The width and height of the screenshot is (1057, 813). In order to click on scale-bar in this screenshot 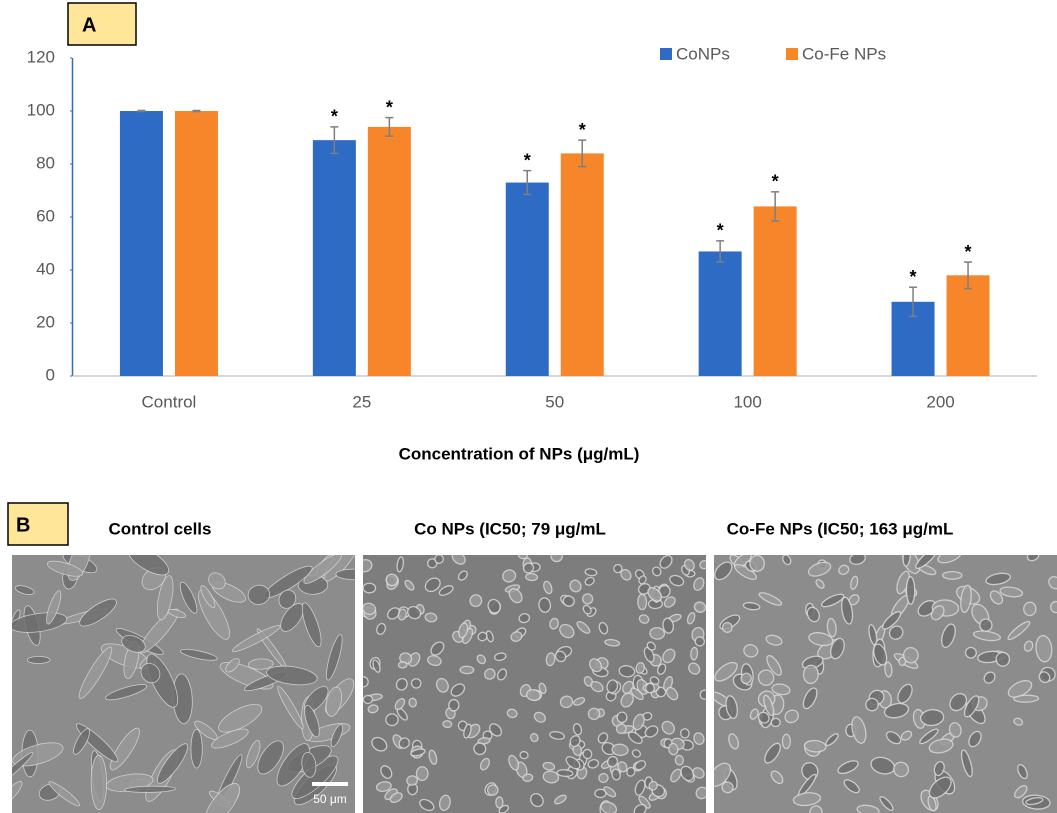, I will do `click(330, 784)`.